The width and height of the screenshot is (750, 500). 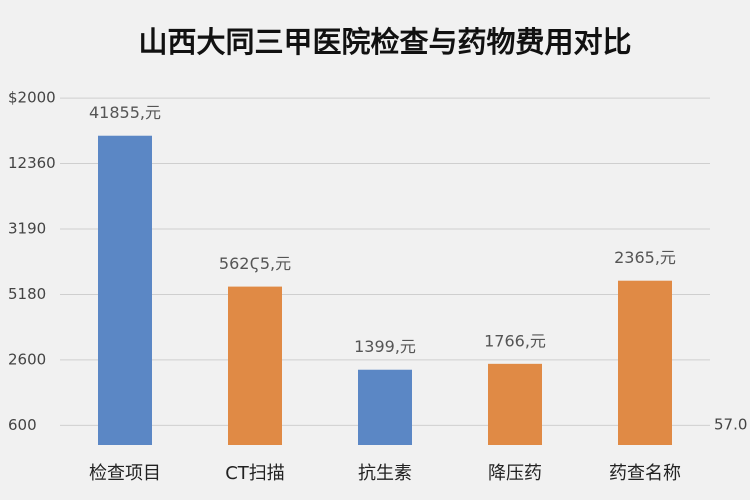 What do you see at coordinates (255, 263) in the screenshot?
I see `bar-label: 562Ϛ5,元` at bounding box center [255, 263].